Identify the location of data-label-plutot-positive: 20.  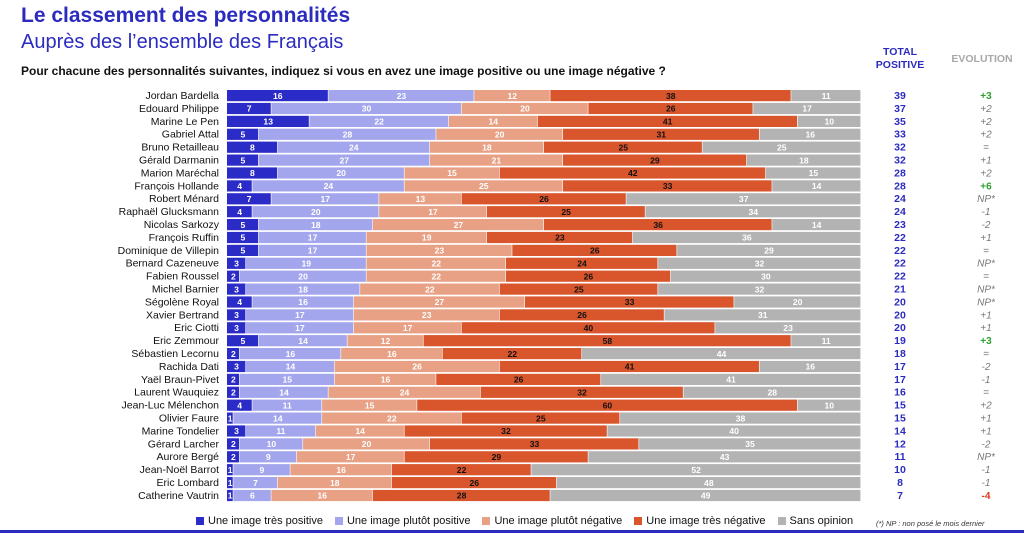
(316, 212).